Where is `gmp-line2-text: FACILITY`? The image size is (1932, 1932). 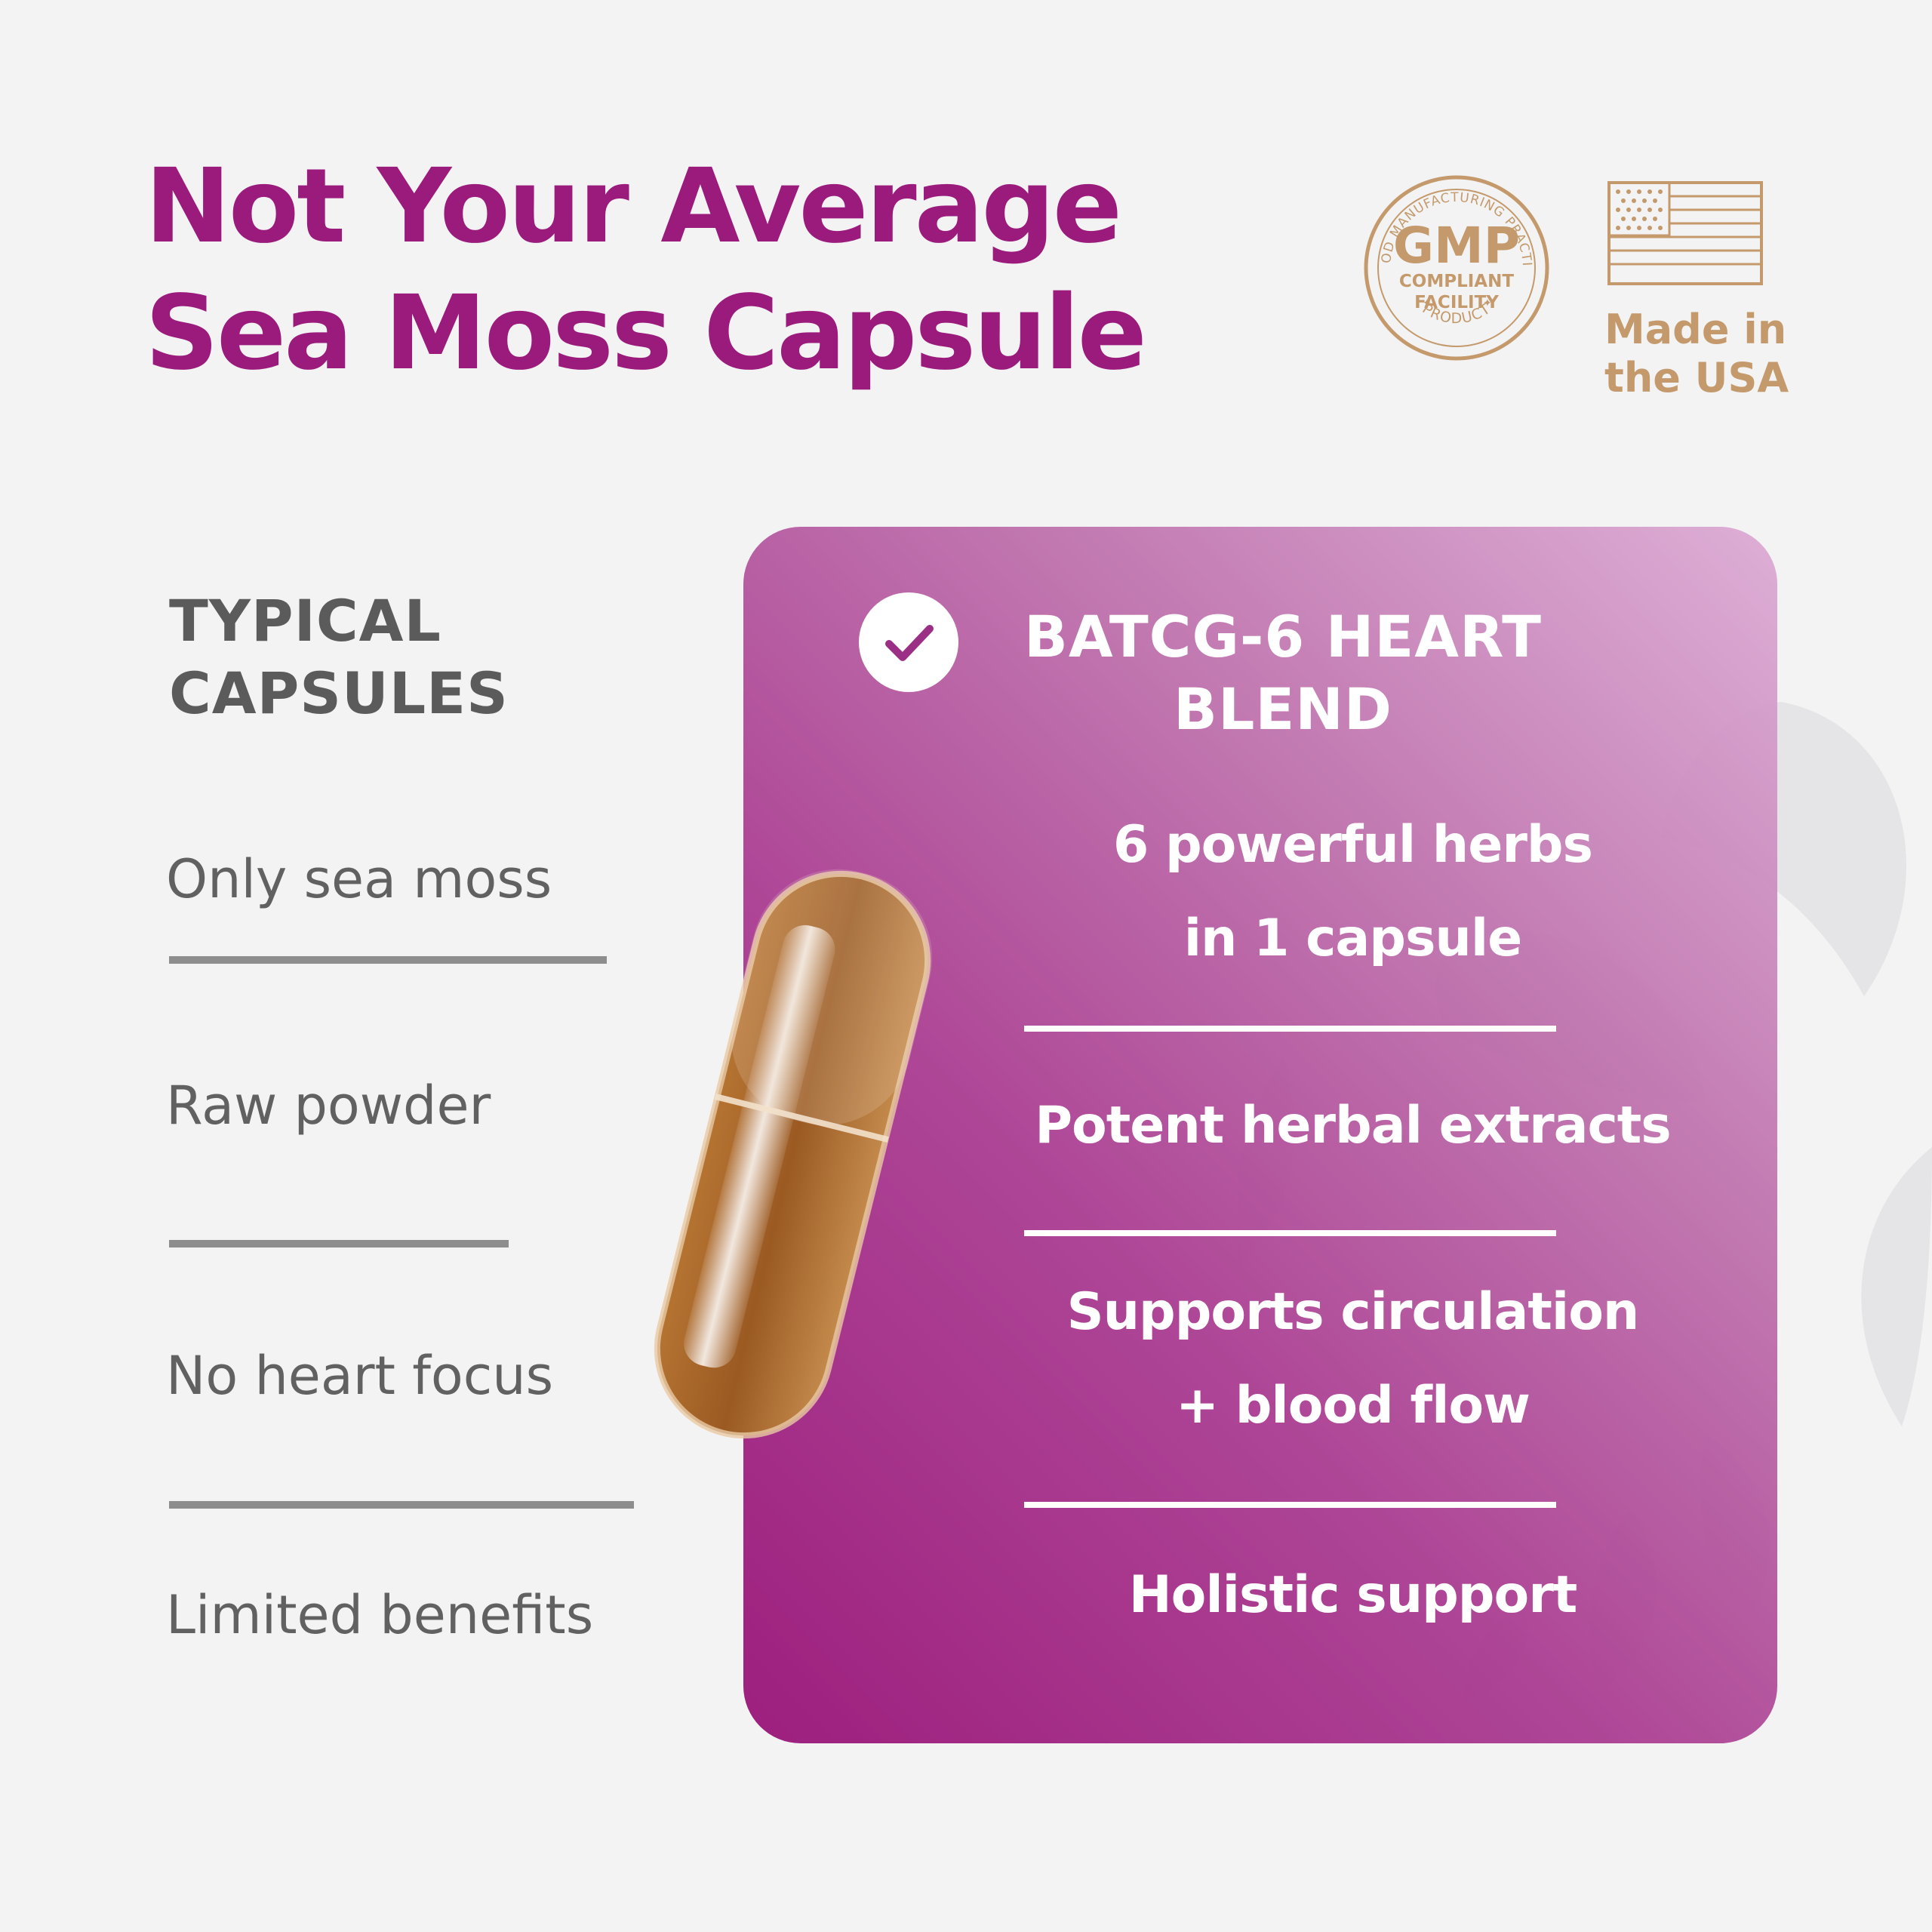 gmp-line2-text: FACILITY is located at coordinates (1456, 302).